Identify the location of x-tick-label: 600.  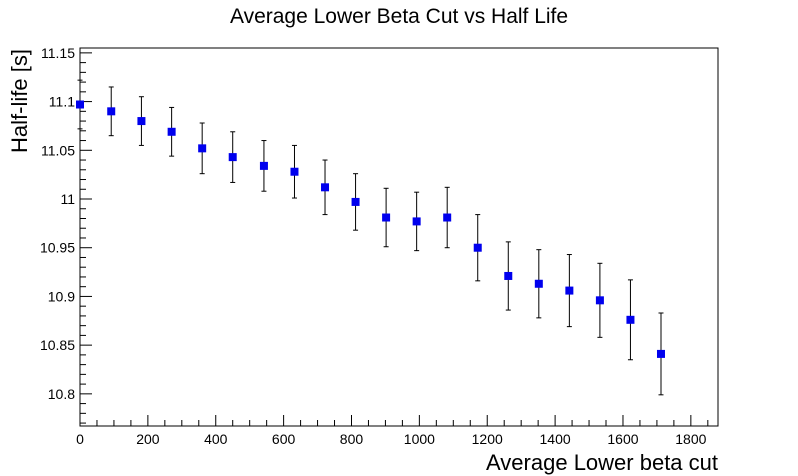
(284, 439).